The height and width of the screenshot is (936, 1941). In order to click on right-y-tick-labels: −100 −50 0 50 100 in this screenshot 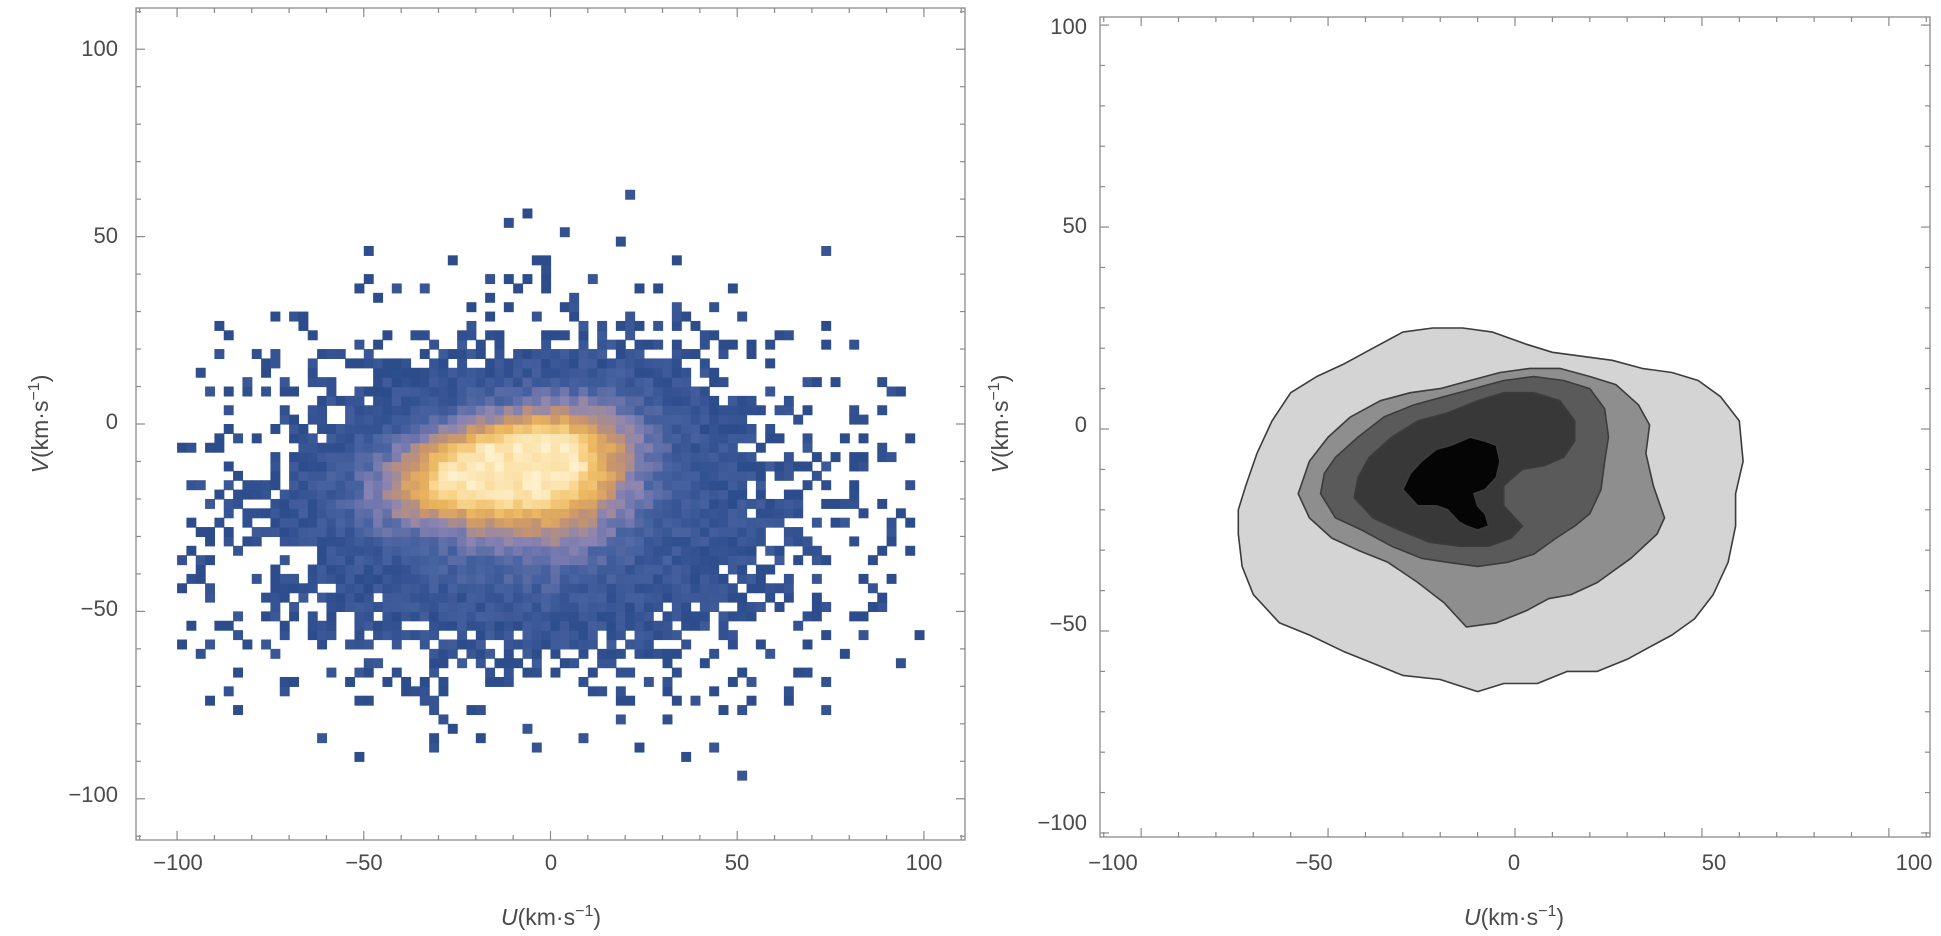, I will do `click(1062, 424)`.